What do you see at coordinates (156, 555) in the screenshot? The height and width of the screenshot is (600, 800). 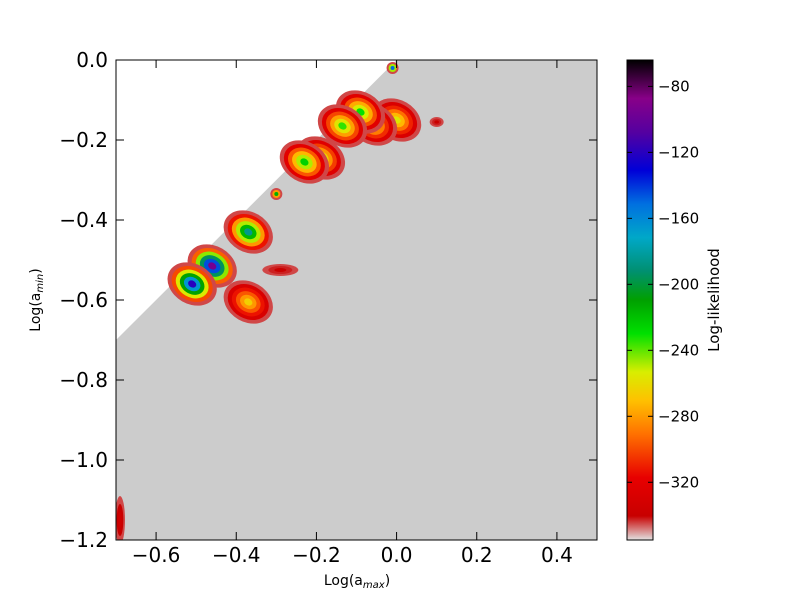 I see `x-tick-label: −0.6` at bounding box center [156, 555].